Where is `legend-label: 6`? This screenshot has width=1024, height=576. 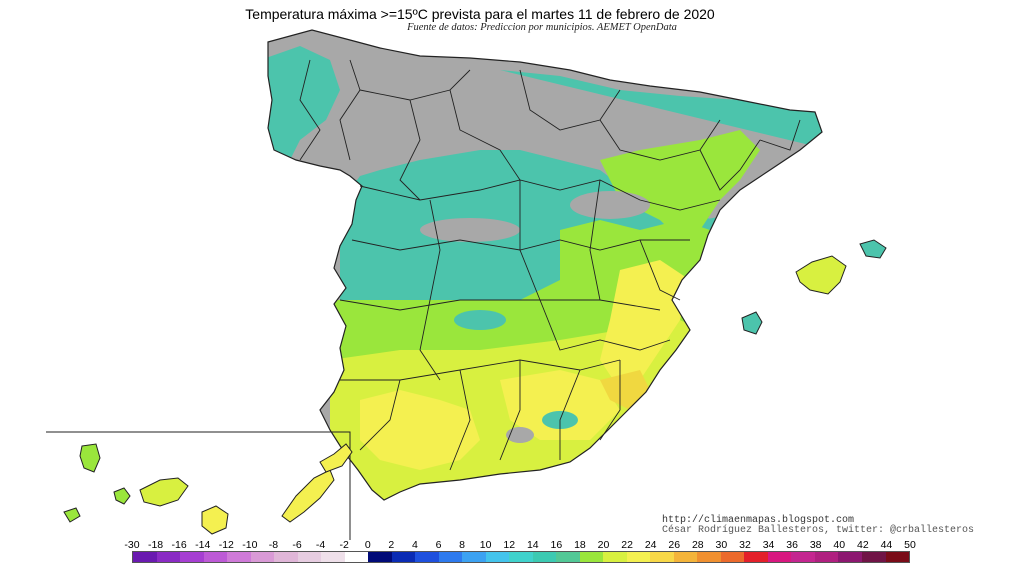
legend-label: 6 is located at coordinates (438, 545).